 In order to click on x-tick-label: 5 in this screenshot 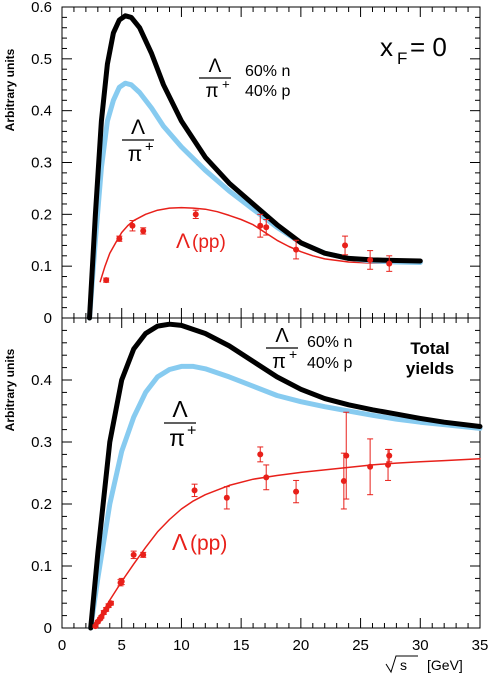, I will do `click(122, 645)`.